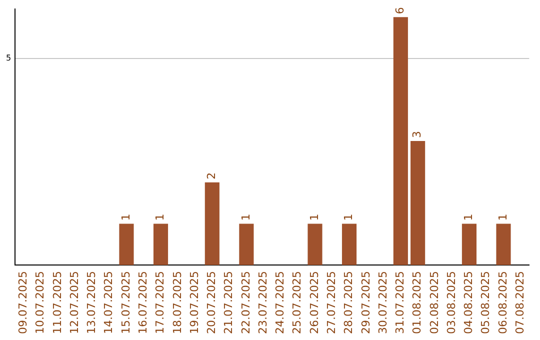 This screenshot has height=340, width=540. Describe the element at coordinates (331, 302) in the screenshot. I see `x-tick-label: 27.07.2025` at that location.